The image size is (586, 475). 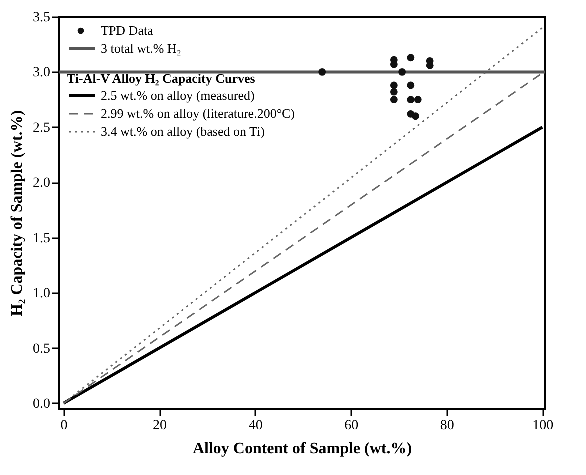 I want to click on y-tick-label: 3.0, so click(x=41, y=73).